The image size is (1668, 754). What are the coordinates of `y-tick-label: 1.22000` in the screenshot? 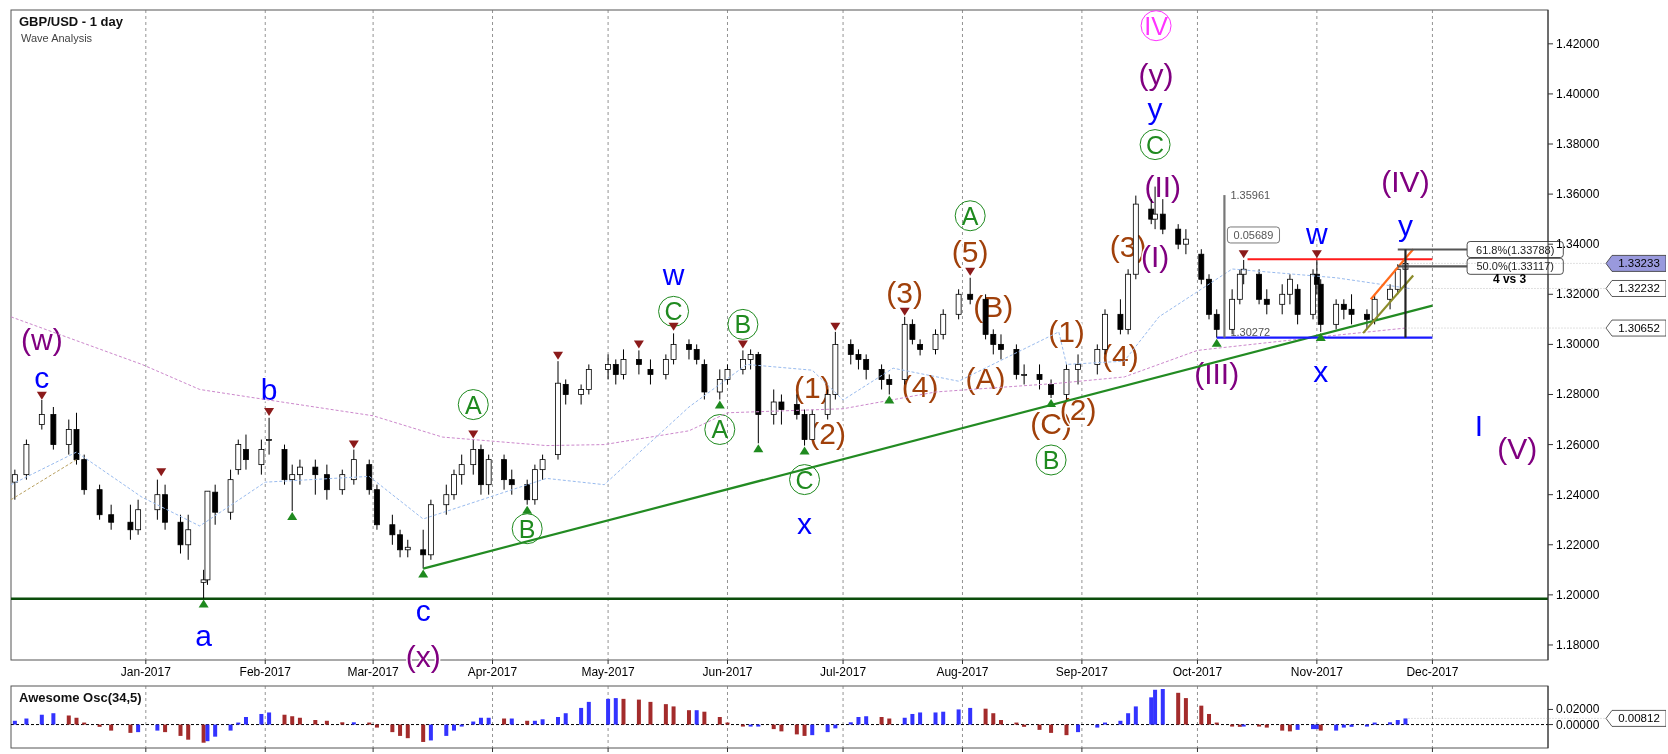 It's located at (1578, 544).